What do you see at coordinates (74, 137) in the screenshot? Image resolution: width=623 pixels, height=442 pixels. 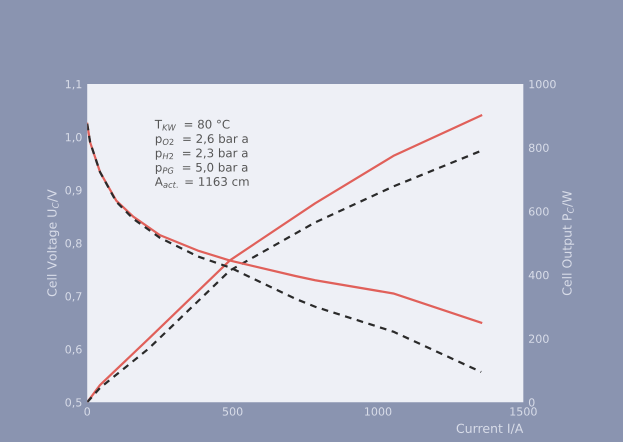 I see `y-tick-label: 1,0` at bounding box center [74, 137].